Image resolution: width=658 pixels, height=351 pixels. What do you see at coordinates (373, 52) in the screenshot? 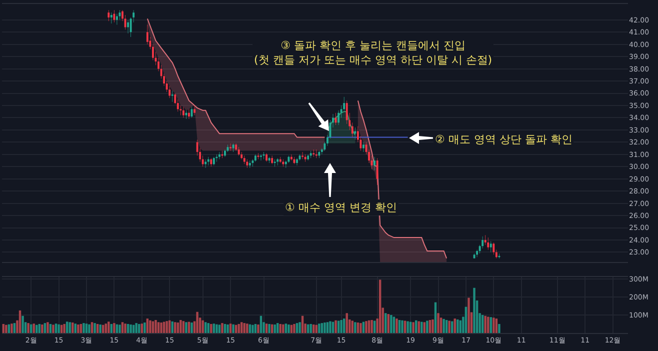
I see `annotation: ③ 돌파 확인 후 눌리는 캔들에서 진입 (첫 캔들 저가 또는 매수 영역 하단 이탈 시 손절)` at bounding box center [373, 52].